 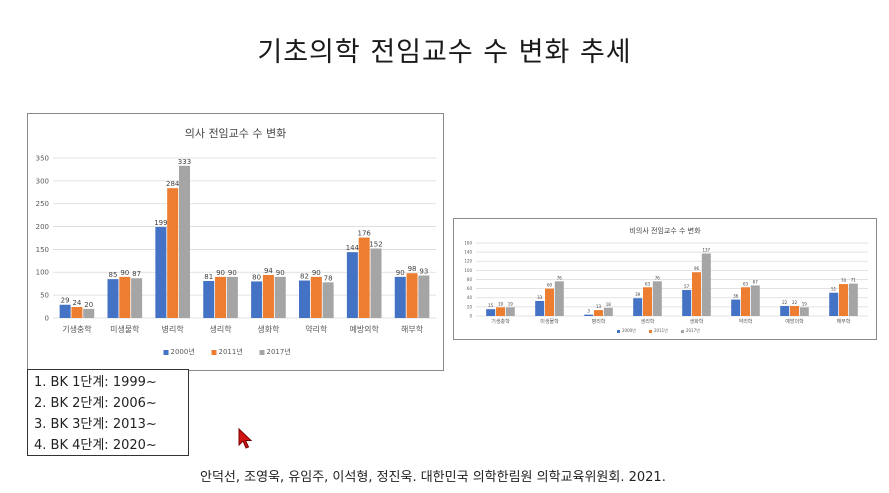 I want to click on y-tick-label: 160, so click(x=468, y=242).